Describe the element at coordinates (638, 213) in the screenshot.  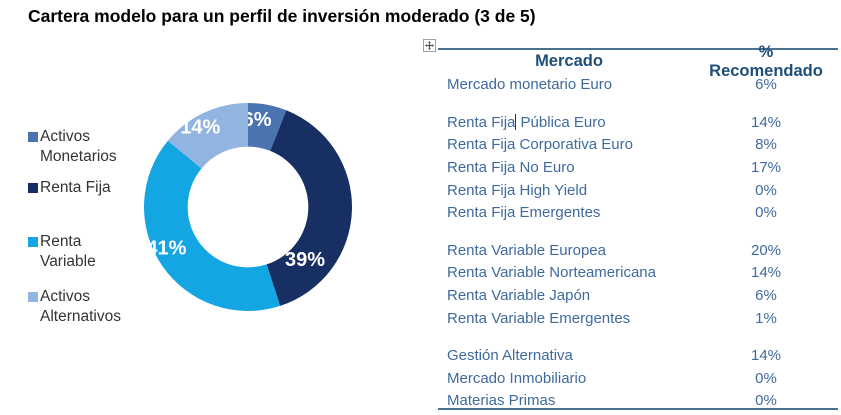
I see `table-row: Renta Fija Emergentes 0%` at that location.